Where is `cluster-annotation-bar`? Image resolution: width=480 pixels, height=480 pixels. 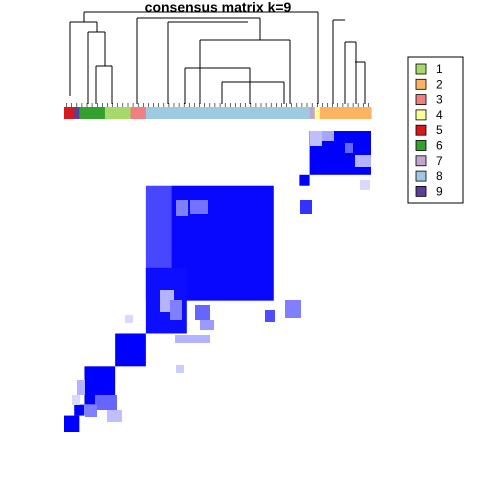
cluster-annotation-bar is located at coordinates (218, 113).